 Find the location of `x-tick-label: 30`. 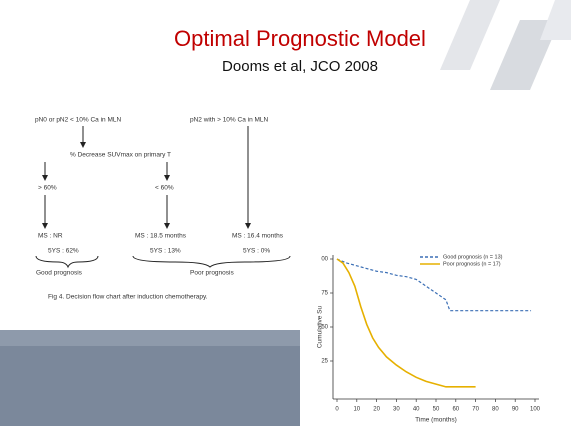

x-tick-label: 30 is located at coordinates (396, 410).